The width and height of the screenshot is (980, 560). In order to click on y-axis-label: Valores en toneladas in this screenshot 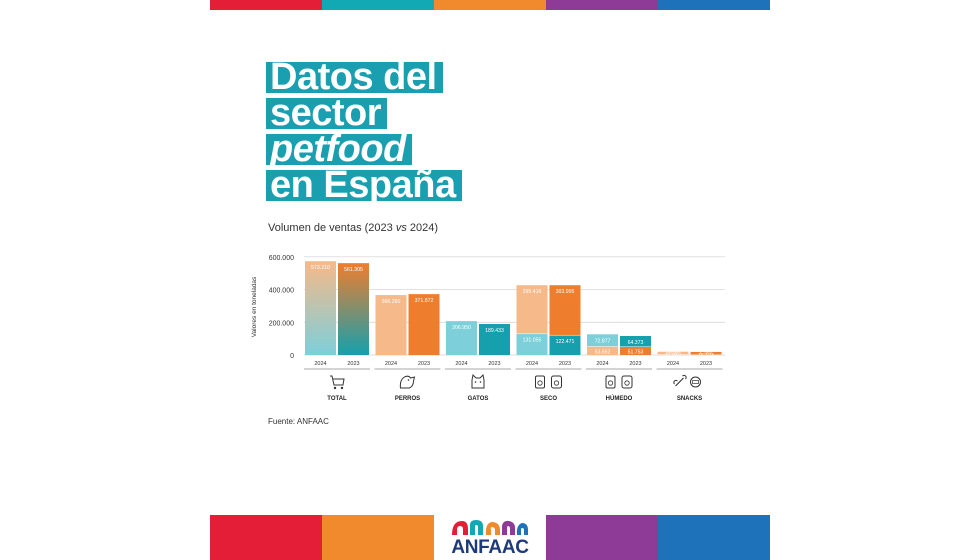, I will do `click(254, 306)`.